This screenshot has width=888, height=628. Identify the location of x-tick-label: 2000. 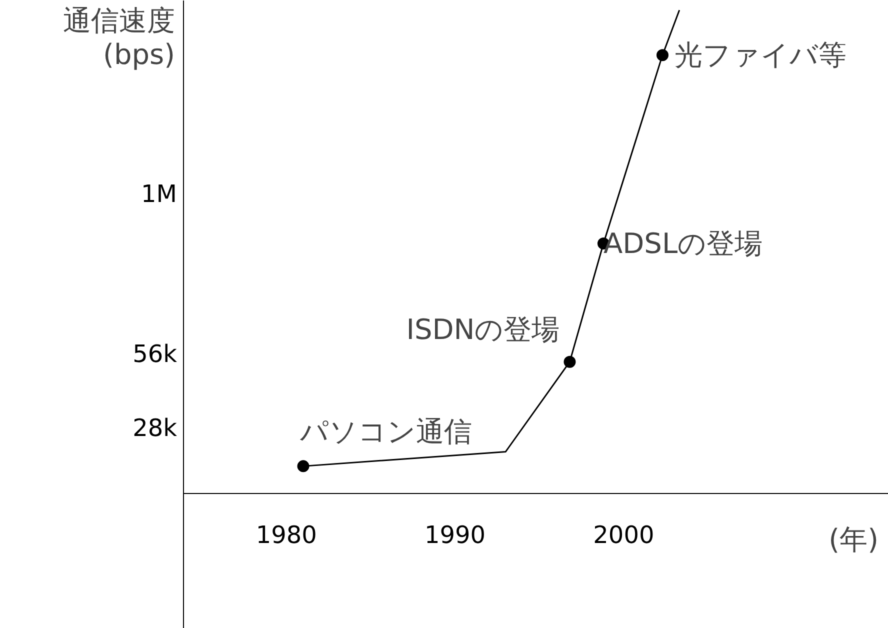
(623, 535).